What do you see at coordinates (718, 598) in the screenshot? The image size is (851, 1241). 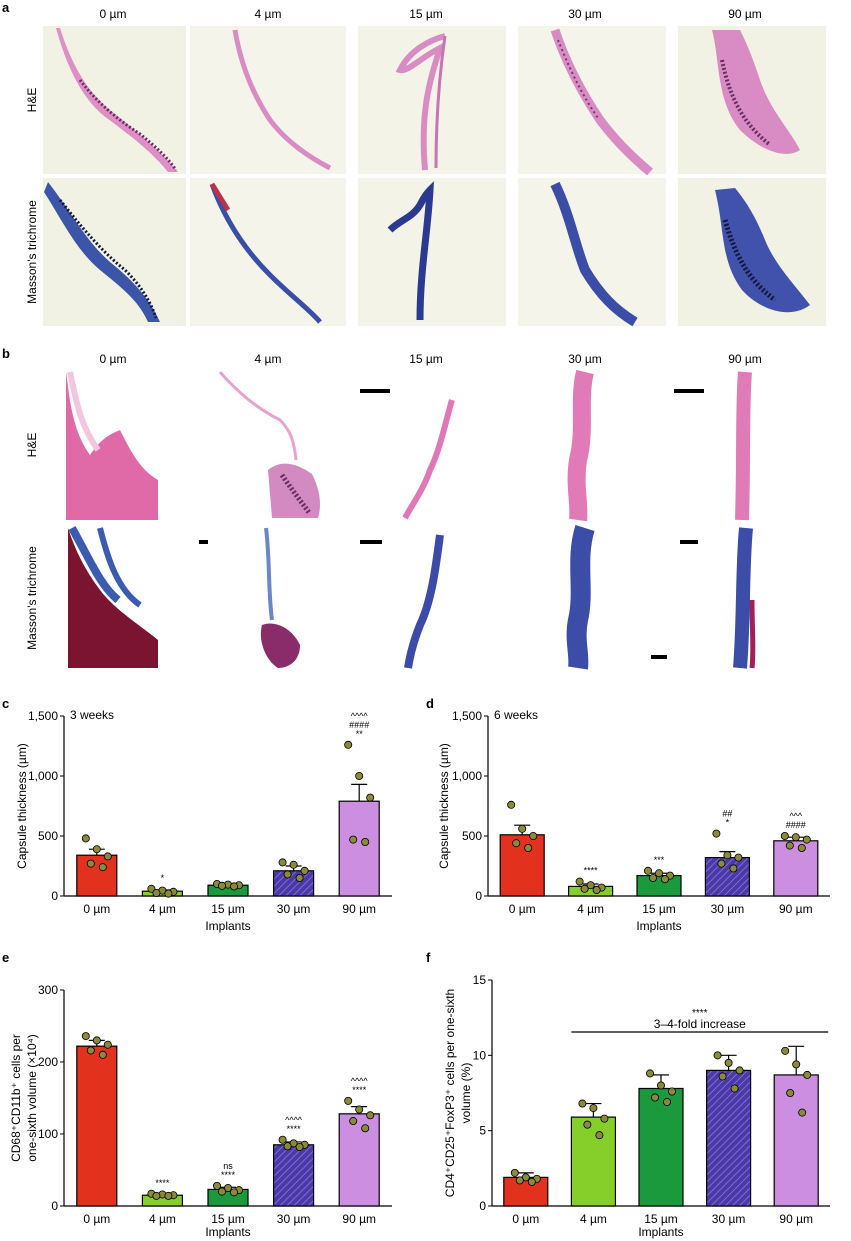 I see `micrograph-b-masson-90um` at bounding box center [718, 598].